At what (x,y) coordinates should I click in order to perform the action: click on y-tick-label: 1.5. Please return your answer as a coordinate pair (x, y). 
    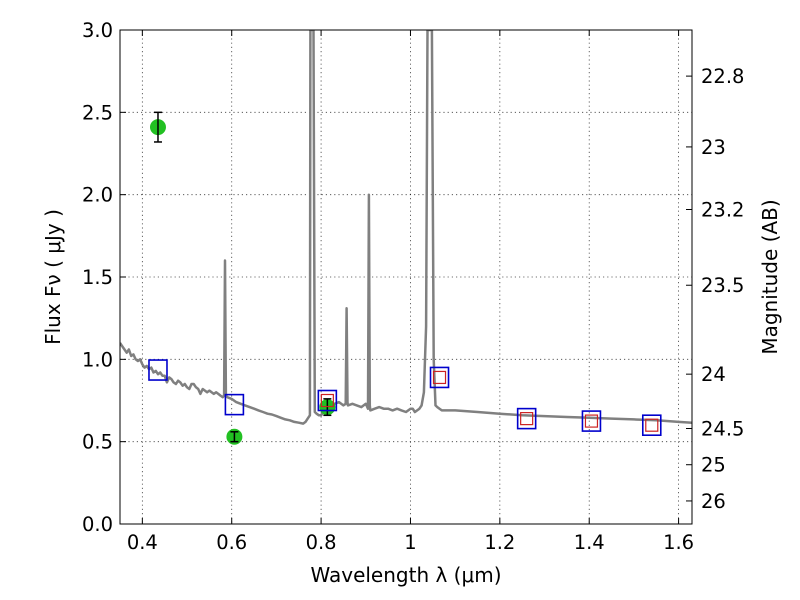
    Looking at the image, I should click on (97, 277).